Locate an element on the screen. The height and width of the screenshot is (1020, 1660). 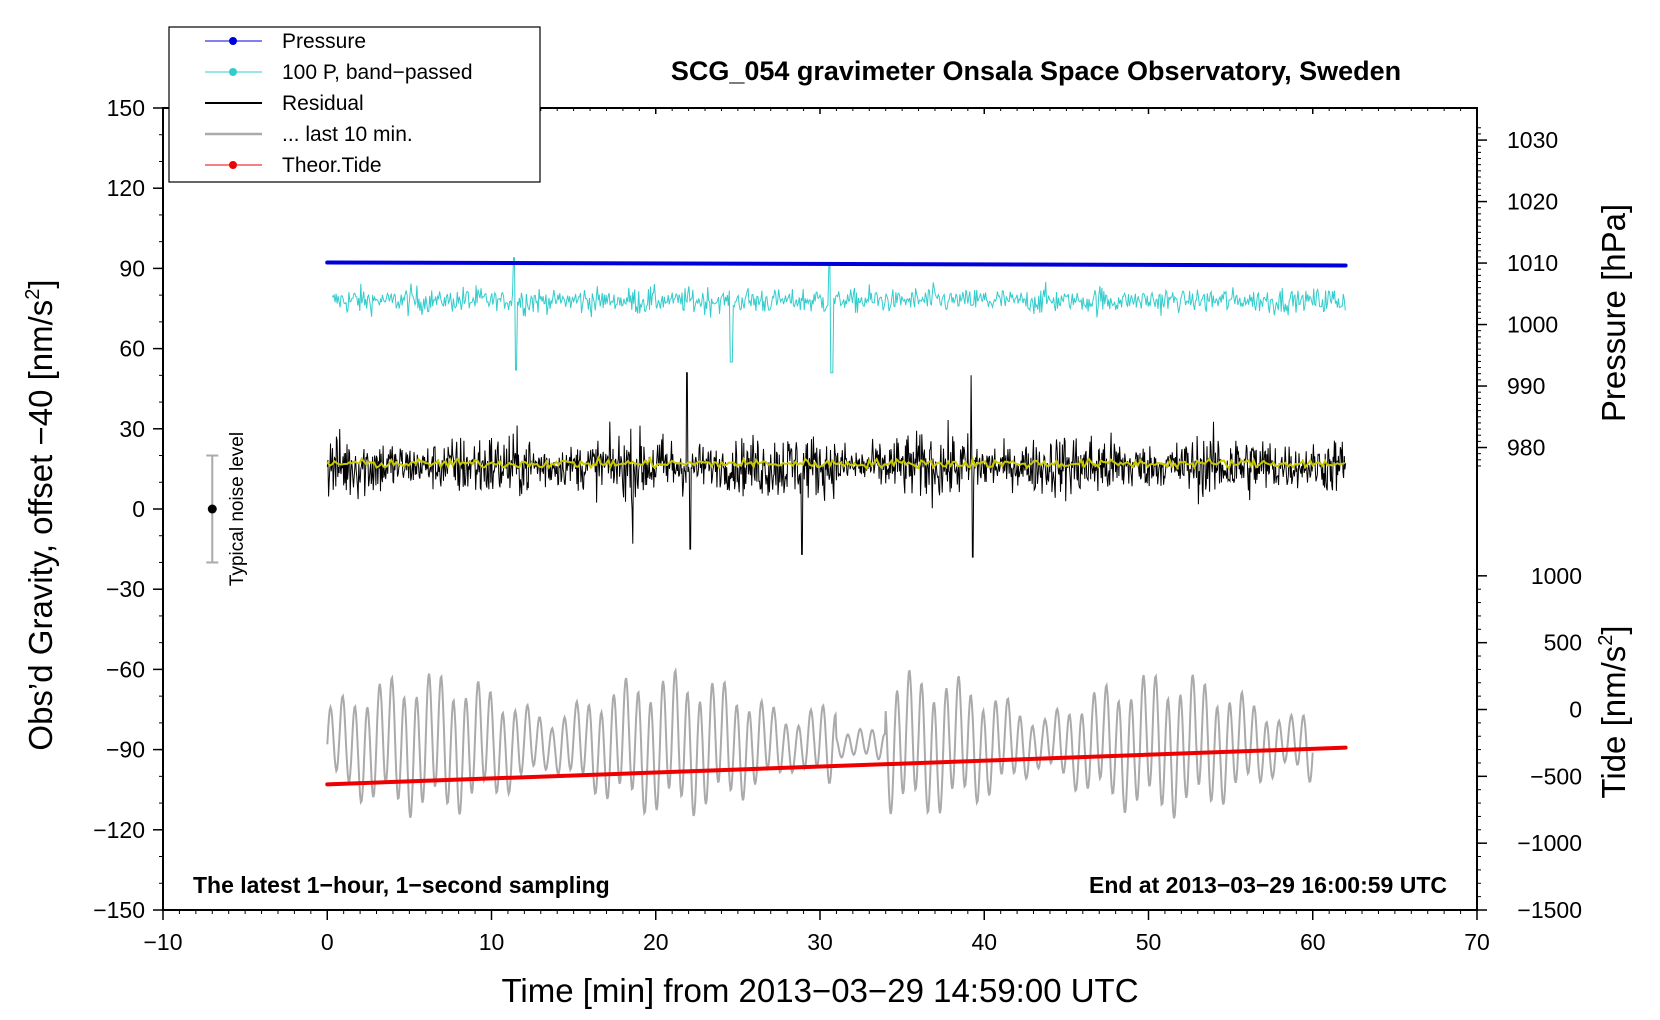
x-tick-label: 10 is located at coordinates (492, 942).